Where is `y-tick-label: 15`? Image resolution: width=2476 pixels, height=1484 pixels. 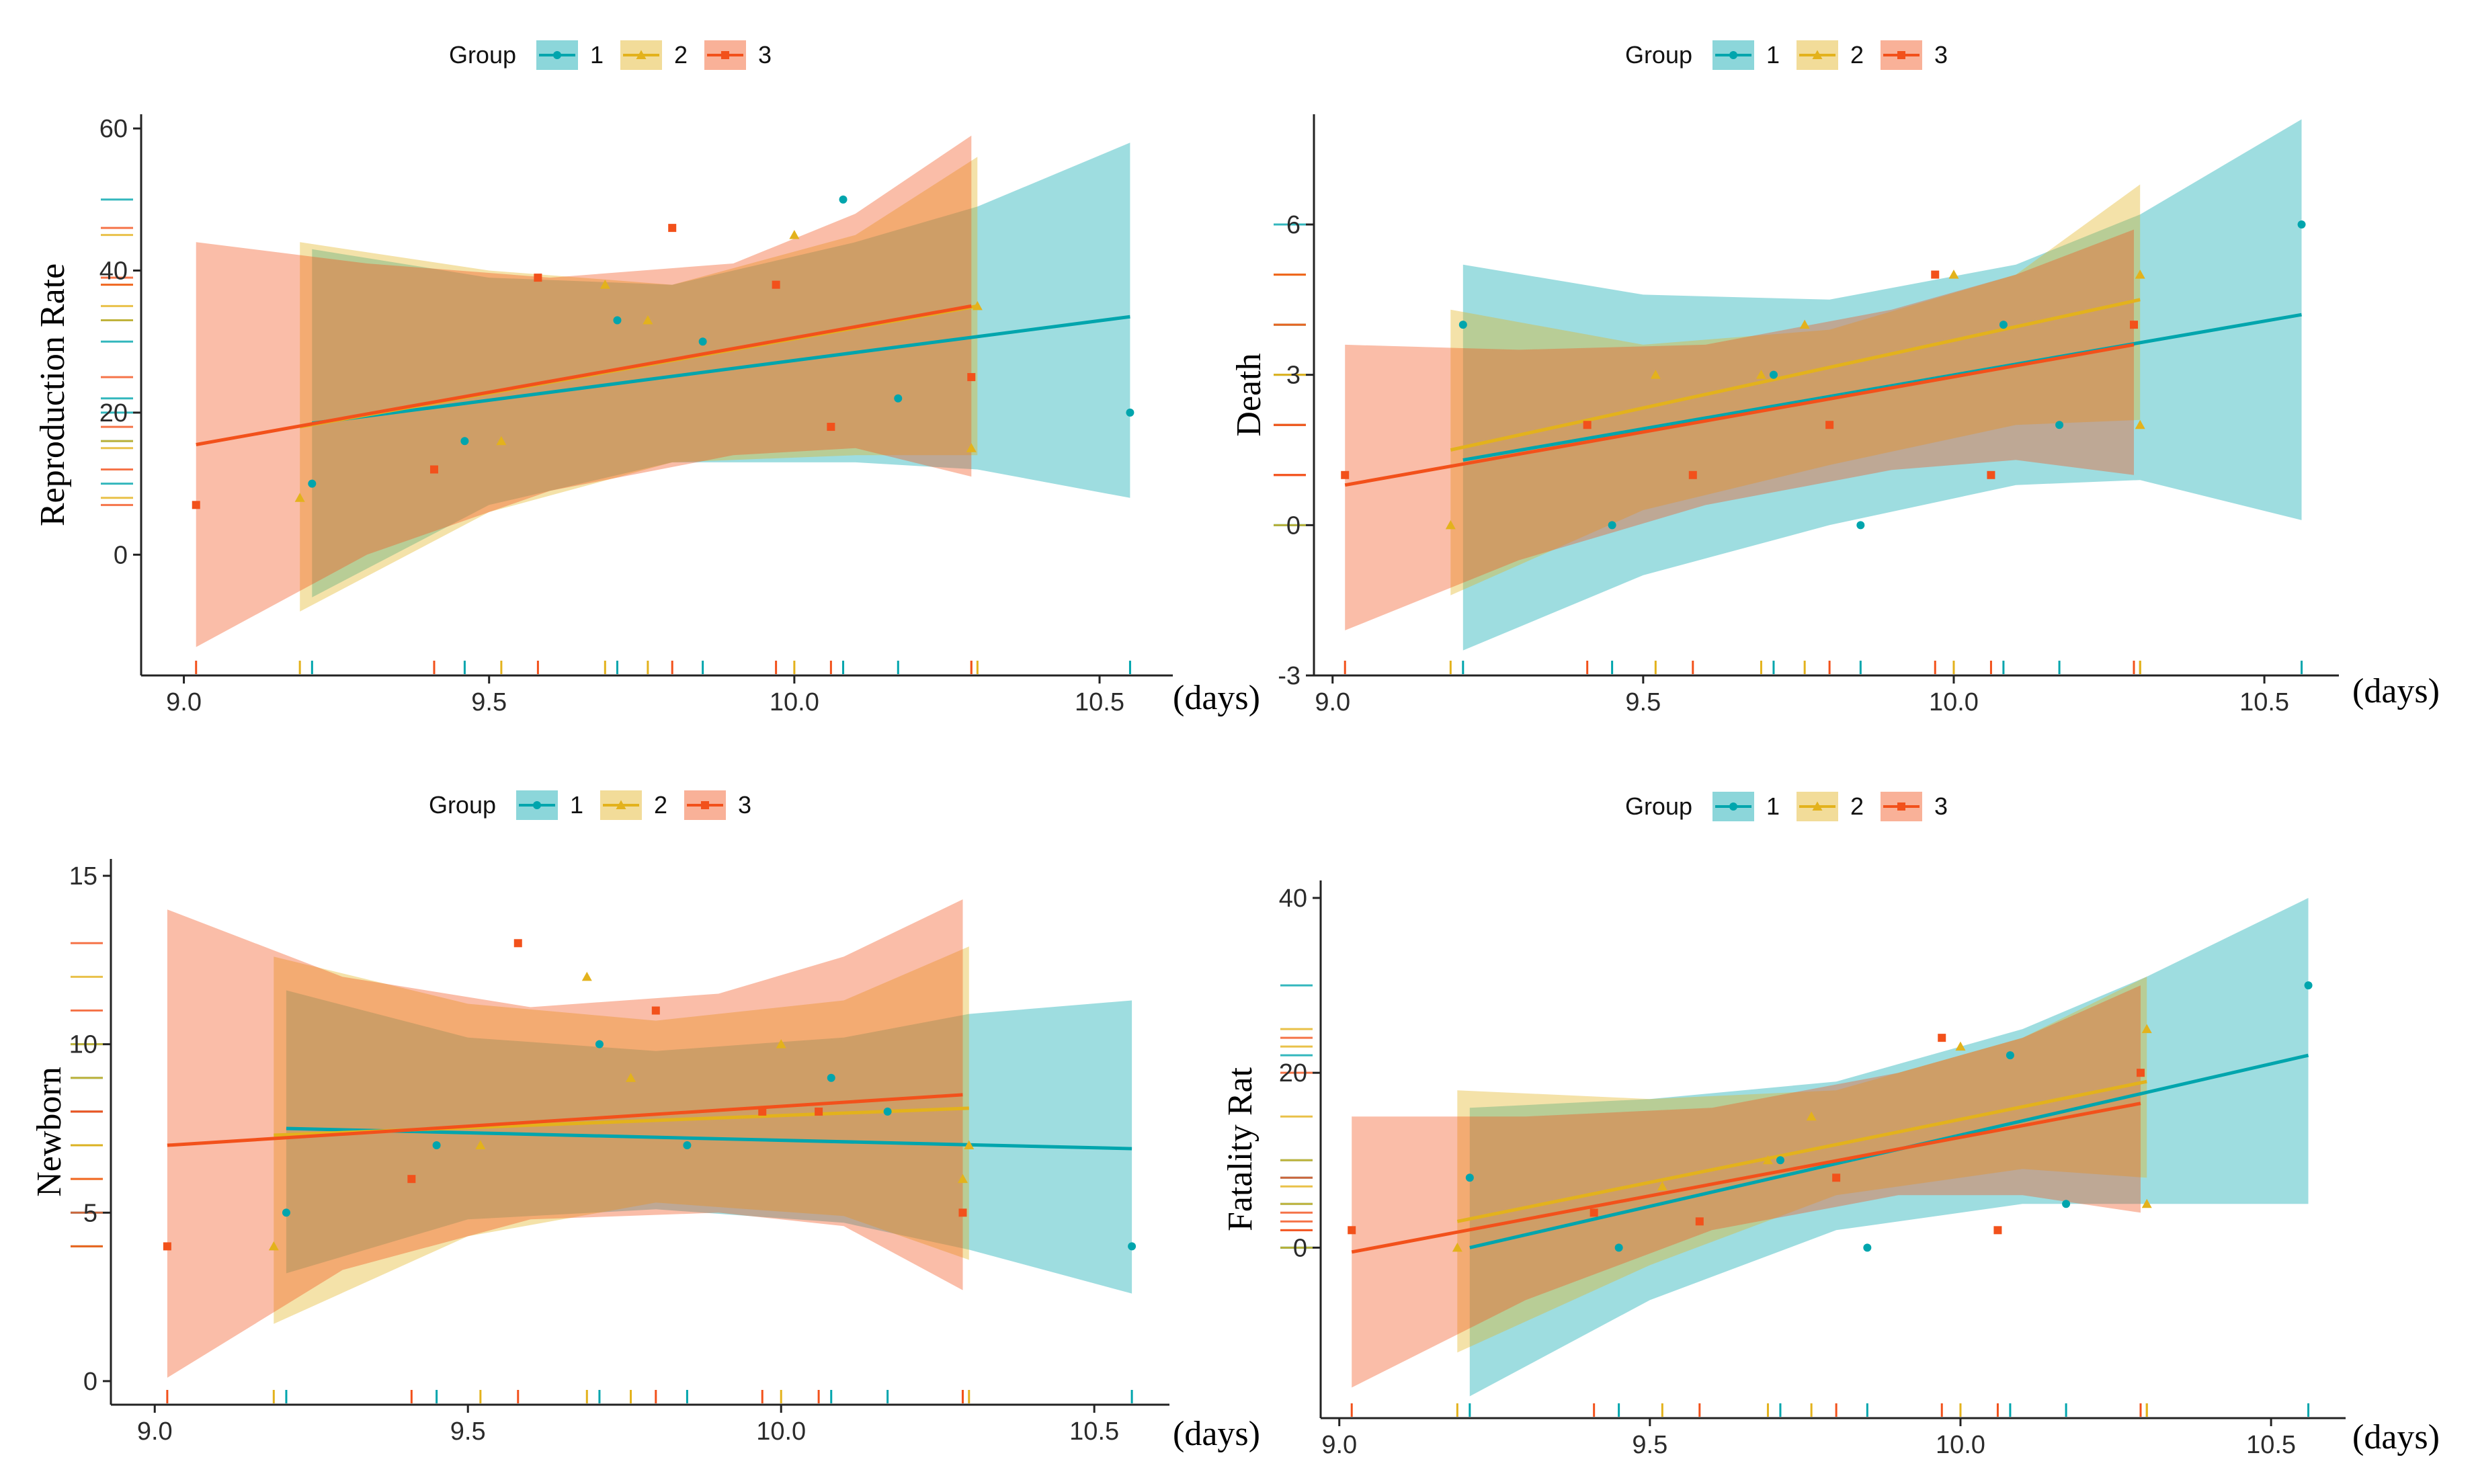
y-tick-label: 15 is located at coordinates (83, 876).